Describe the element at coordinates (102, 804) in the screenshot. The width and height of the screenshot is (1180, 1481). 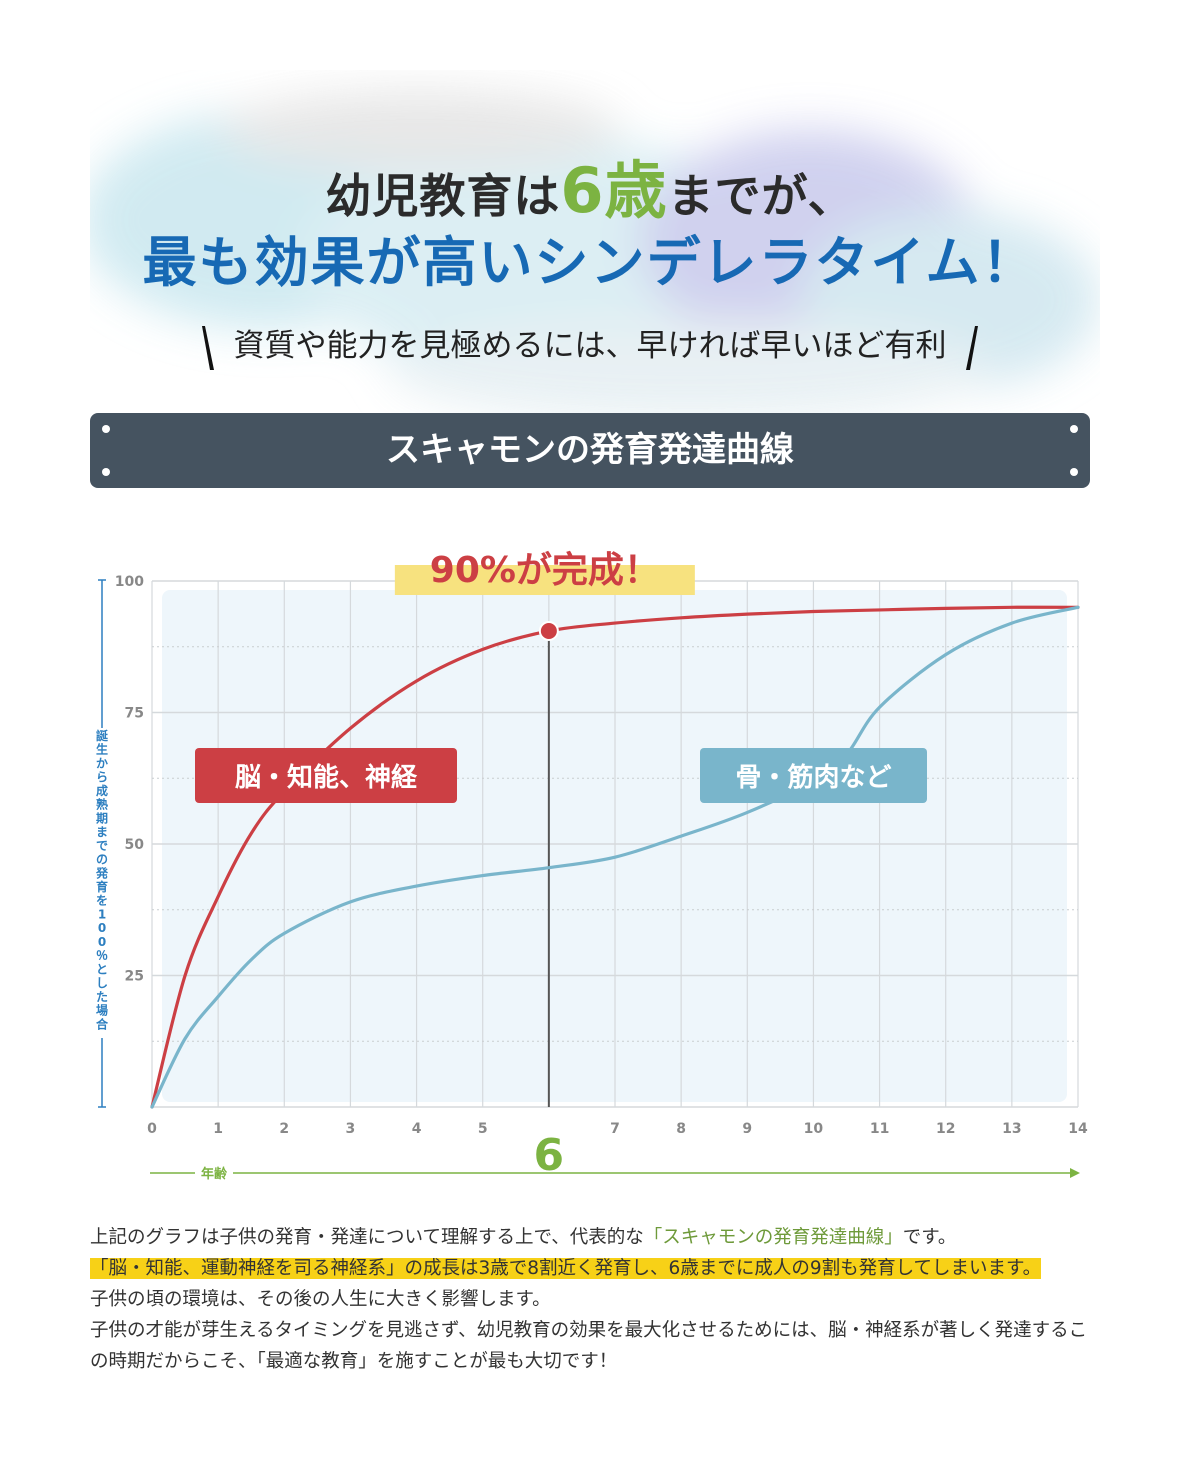
I see `y-axis-label-char: 熟` at that location.